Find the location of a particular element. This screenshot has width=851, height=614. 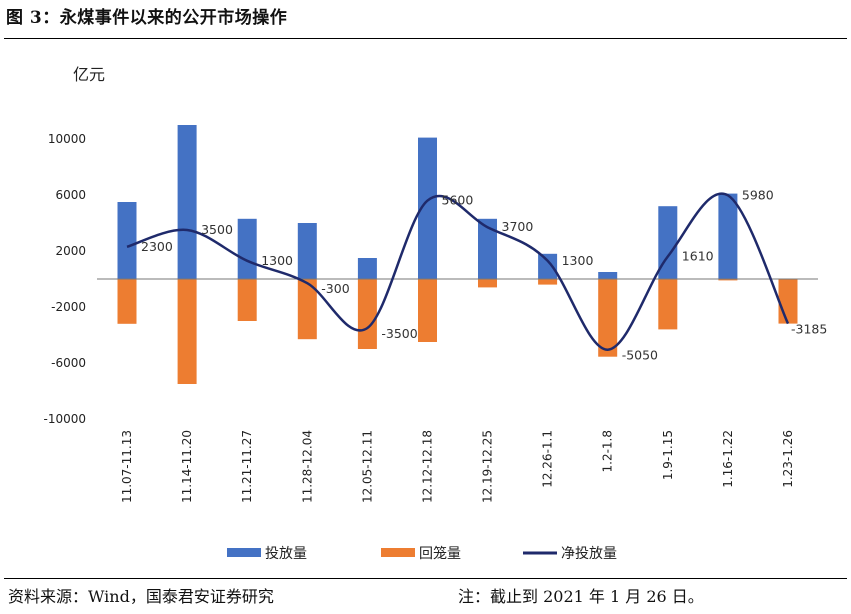

x-tick-label: 1.2-1.8 is located at coordinates (608, 451).